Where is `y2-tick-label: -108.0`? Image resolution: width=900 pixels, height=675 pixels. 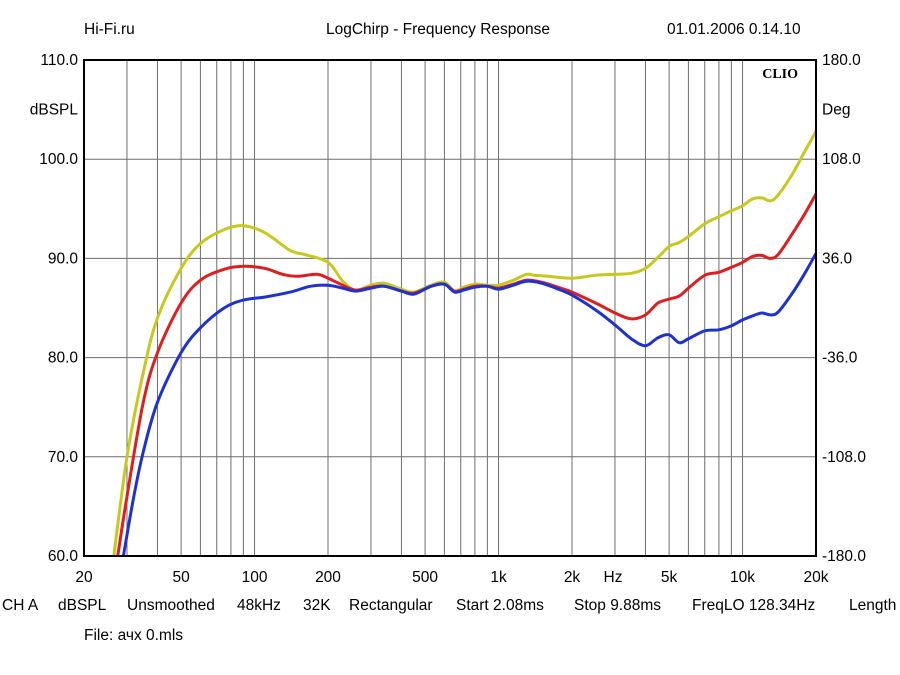 y2-tick-label: -108.0 is located at coordinates (844, 457).